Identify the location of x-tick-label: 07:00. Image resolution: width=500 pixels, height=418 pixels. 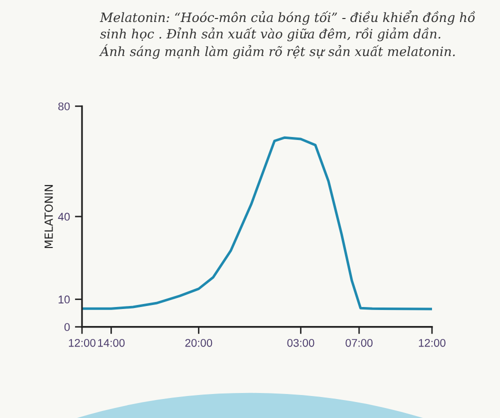
(359, 342).